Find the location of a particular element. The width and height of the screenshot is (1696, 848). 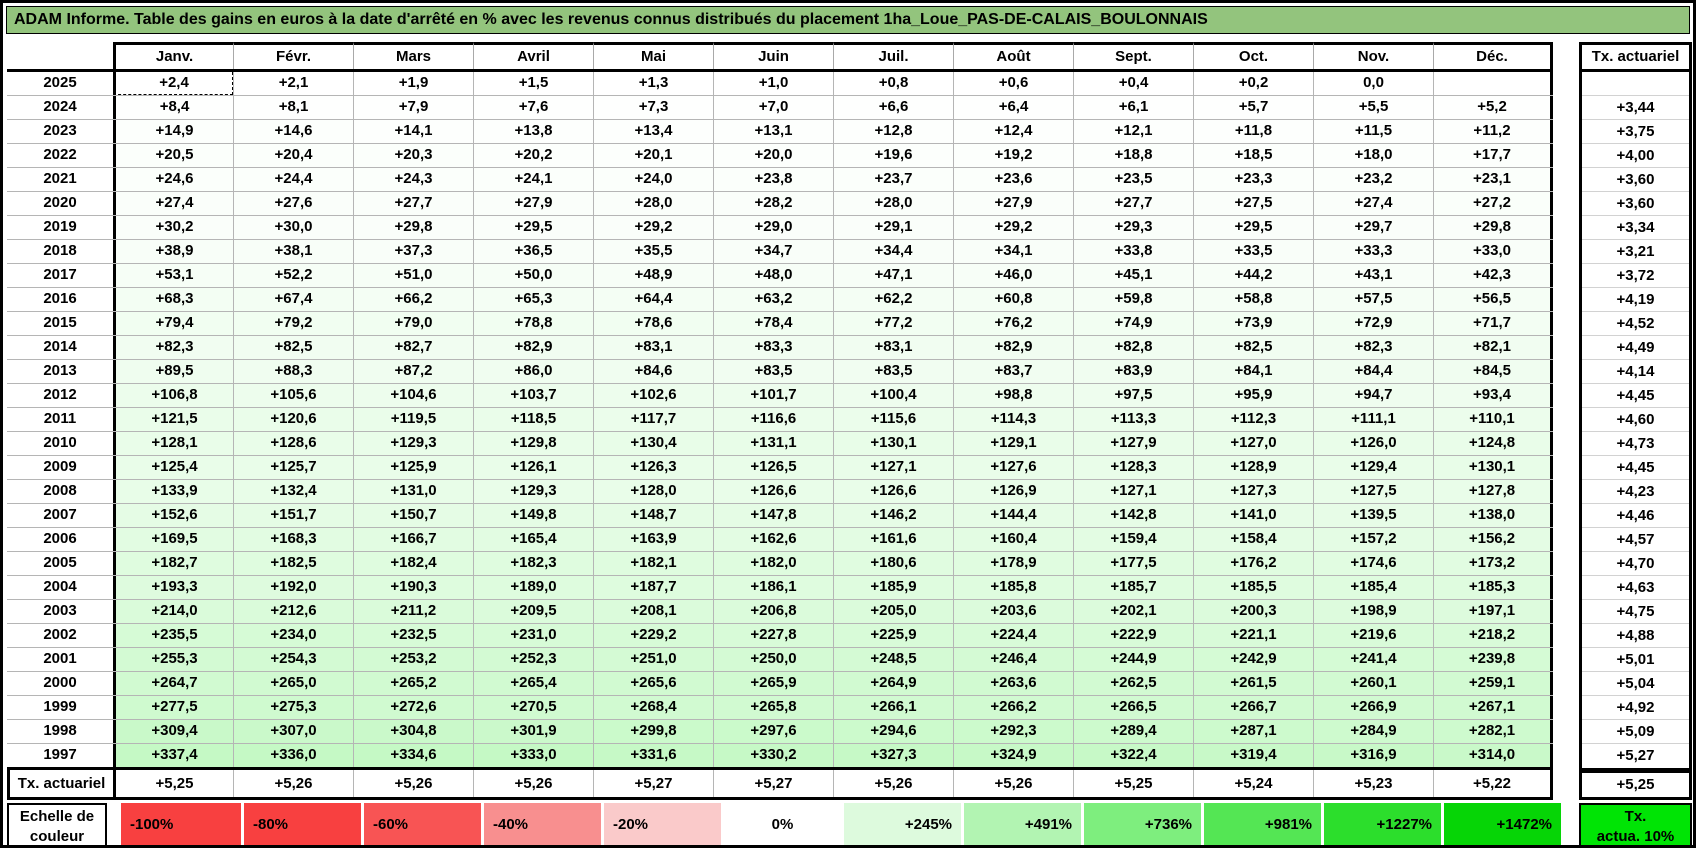

gain-cell: +193,3 is located at coordinates (173, 587).